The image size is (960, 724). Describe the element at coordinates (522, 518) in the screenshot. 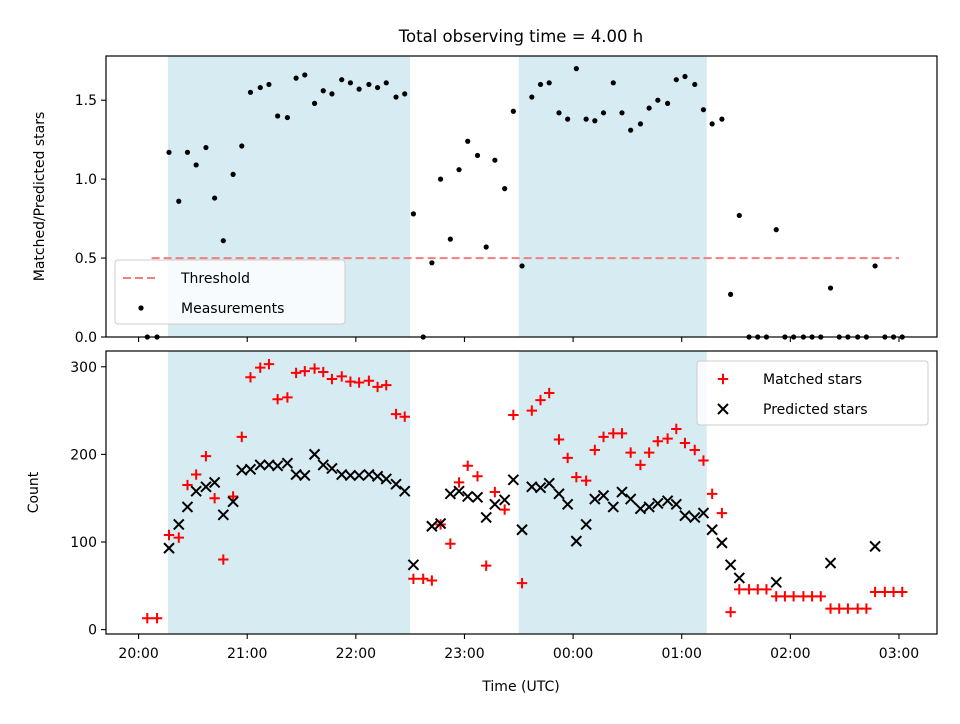

I see `series-predicted-stars` at that location.